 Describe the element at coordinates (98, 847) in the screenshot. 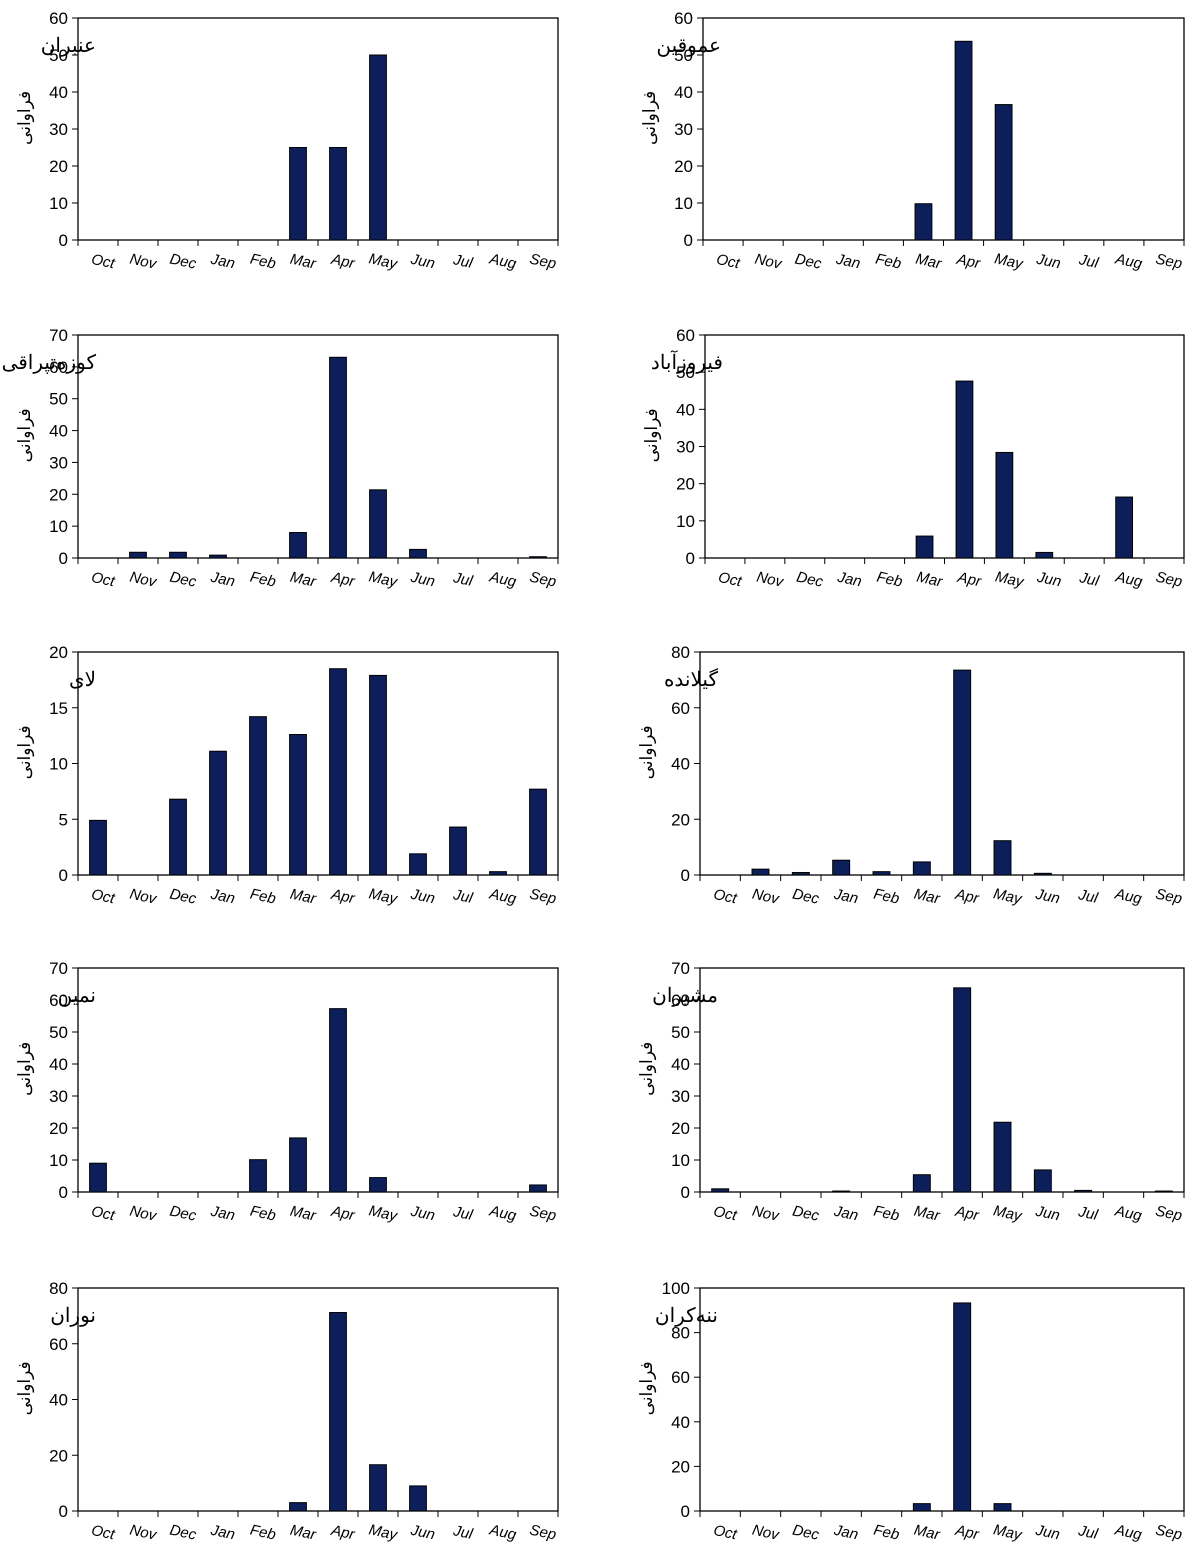

I see `bar-oct` at that location.